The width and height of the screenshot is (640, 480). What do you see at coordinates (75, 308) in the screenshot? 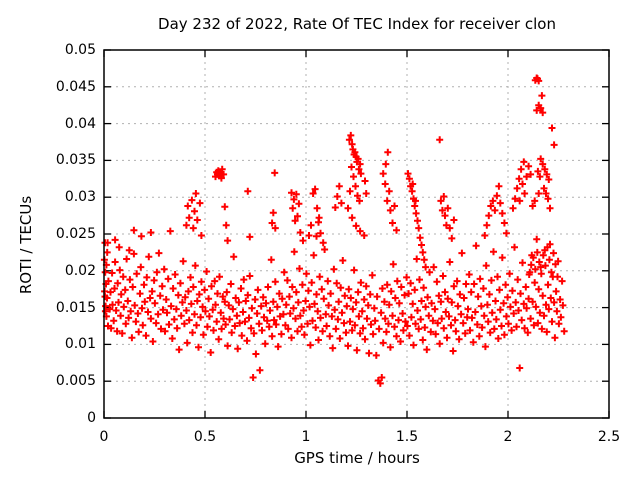
I see `y-tick-label: 0.015` at bounding box center [75, 308].